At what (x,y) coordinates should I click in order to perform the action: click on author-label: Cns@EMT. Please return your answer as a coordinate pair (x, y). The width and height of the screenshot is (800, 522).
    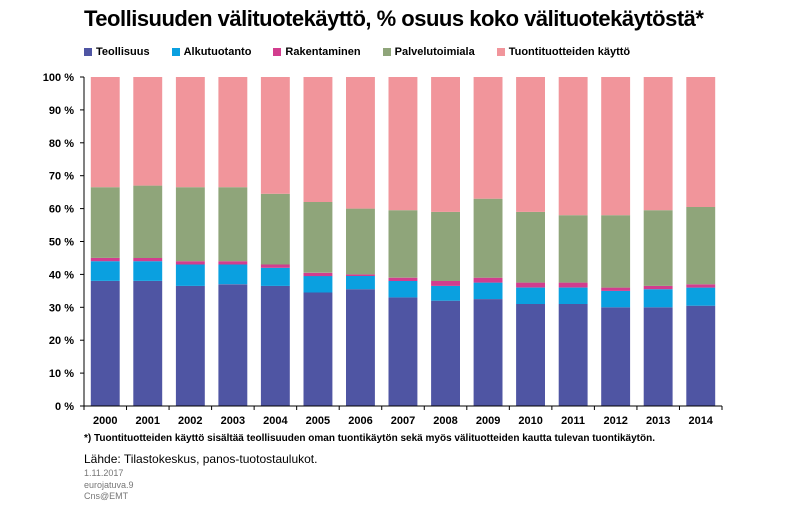
    Looking at the image, I should click on (106, 496).